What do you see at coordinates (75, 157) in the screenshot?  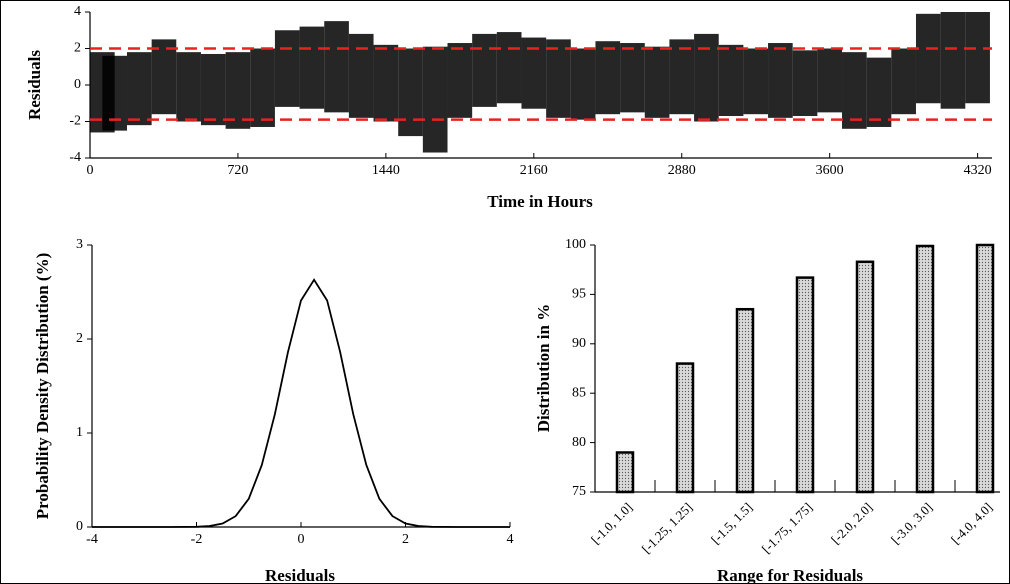 I see `y-tick-label: -4` at bounding box center [75, 157].